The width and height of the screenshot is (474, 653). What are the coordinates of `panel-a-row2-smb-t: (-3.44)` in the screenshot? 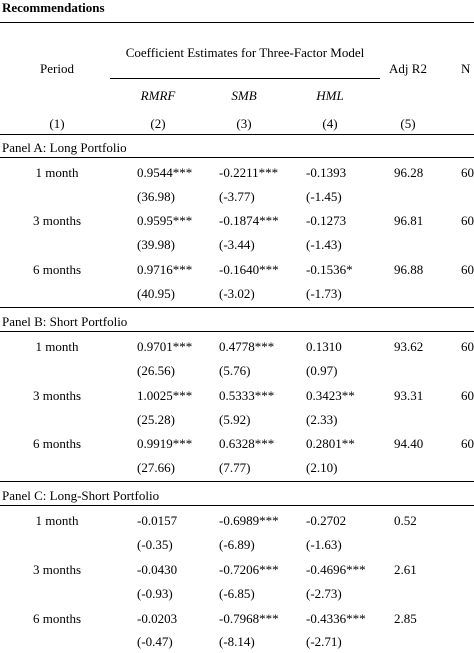 It's located at (237, 244).